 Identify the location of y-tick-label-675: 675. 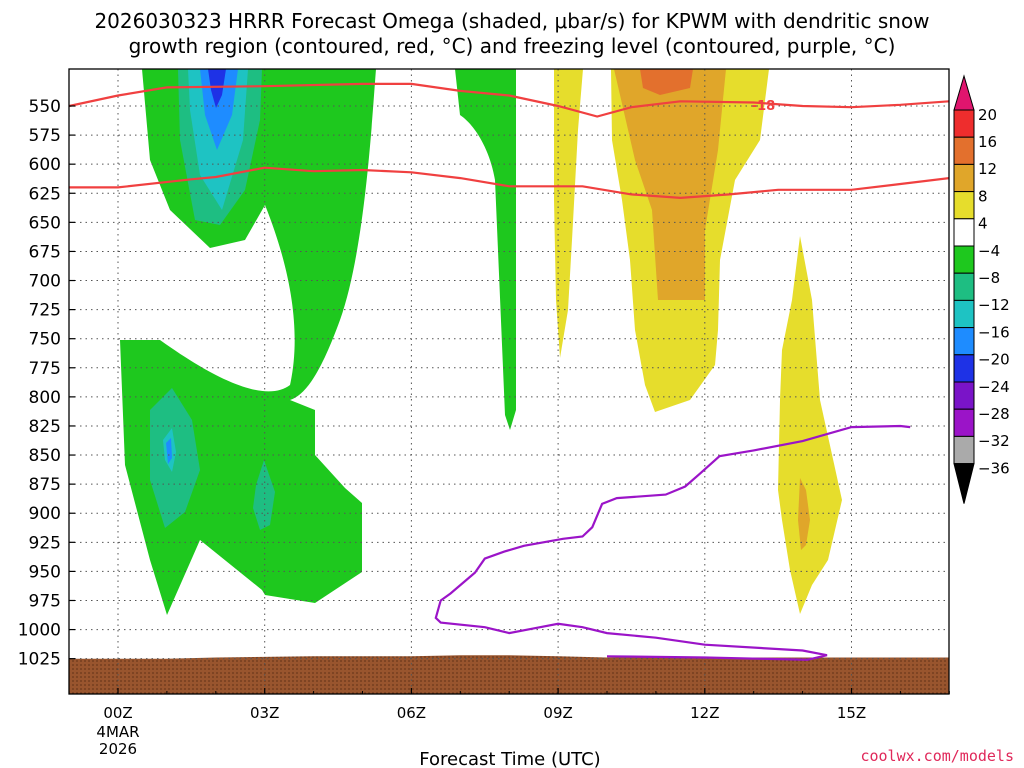
(45, 252).